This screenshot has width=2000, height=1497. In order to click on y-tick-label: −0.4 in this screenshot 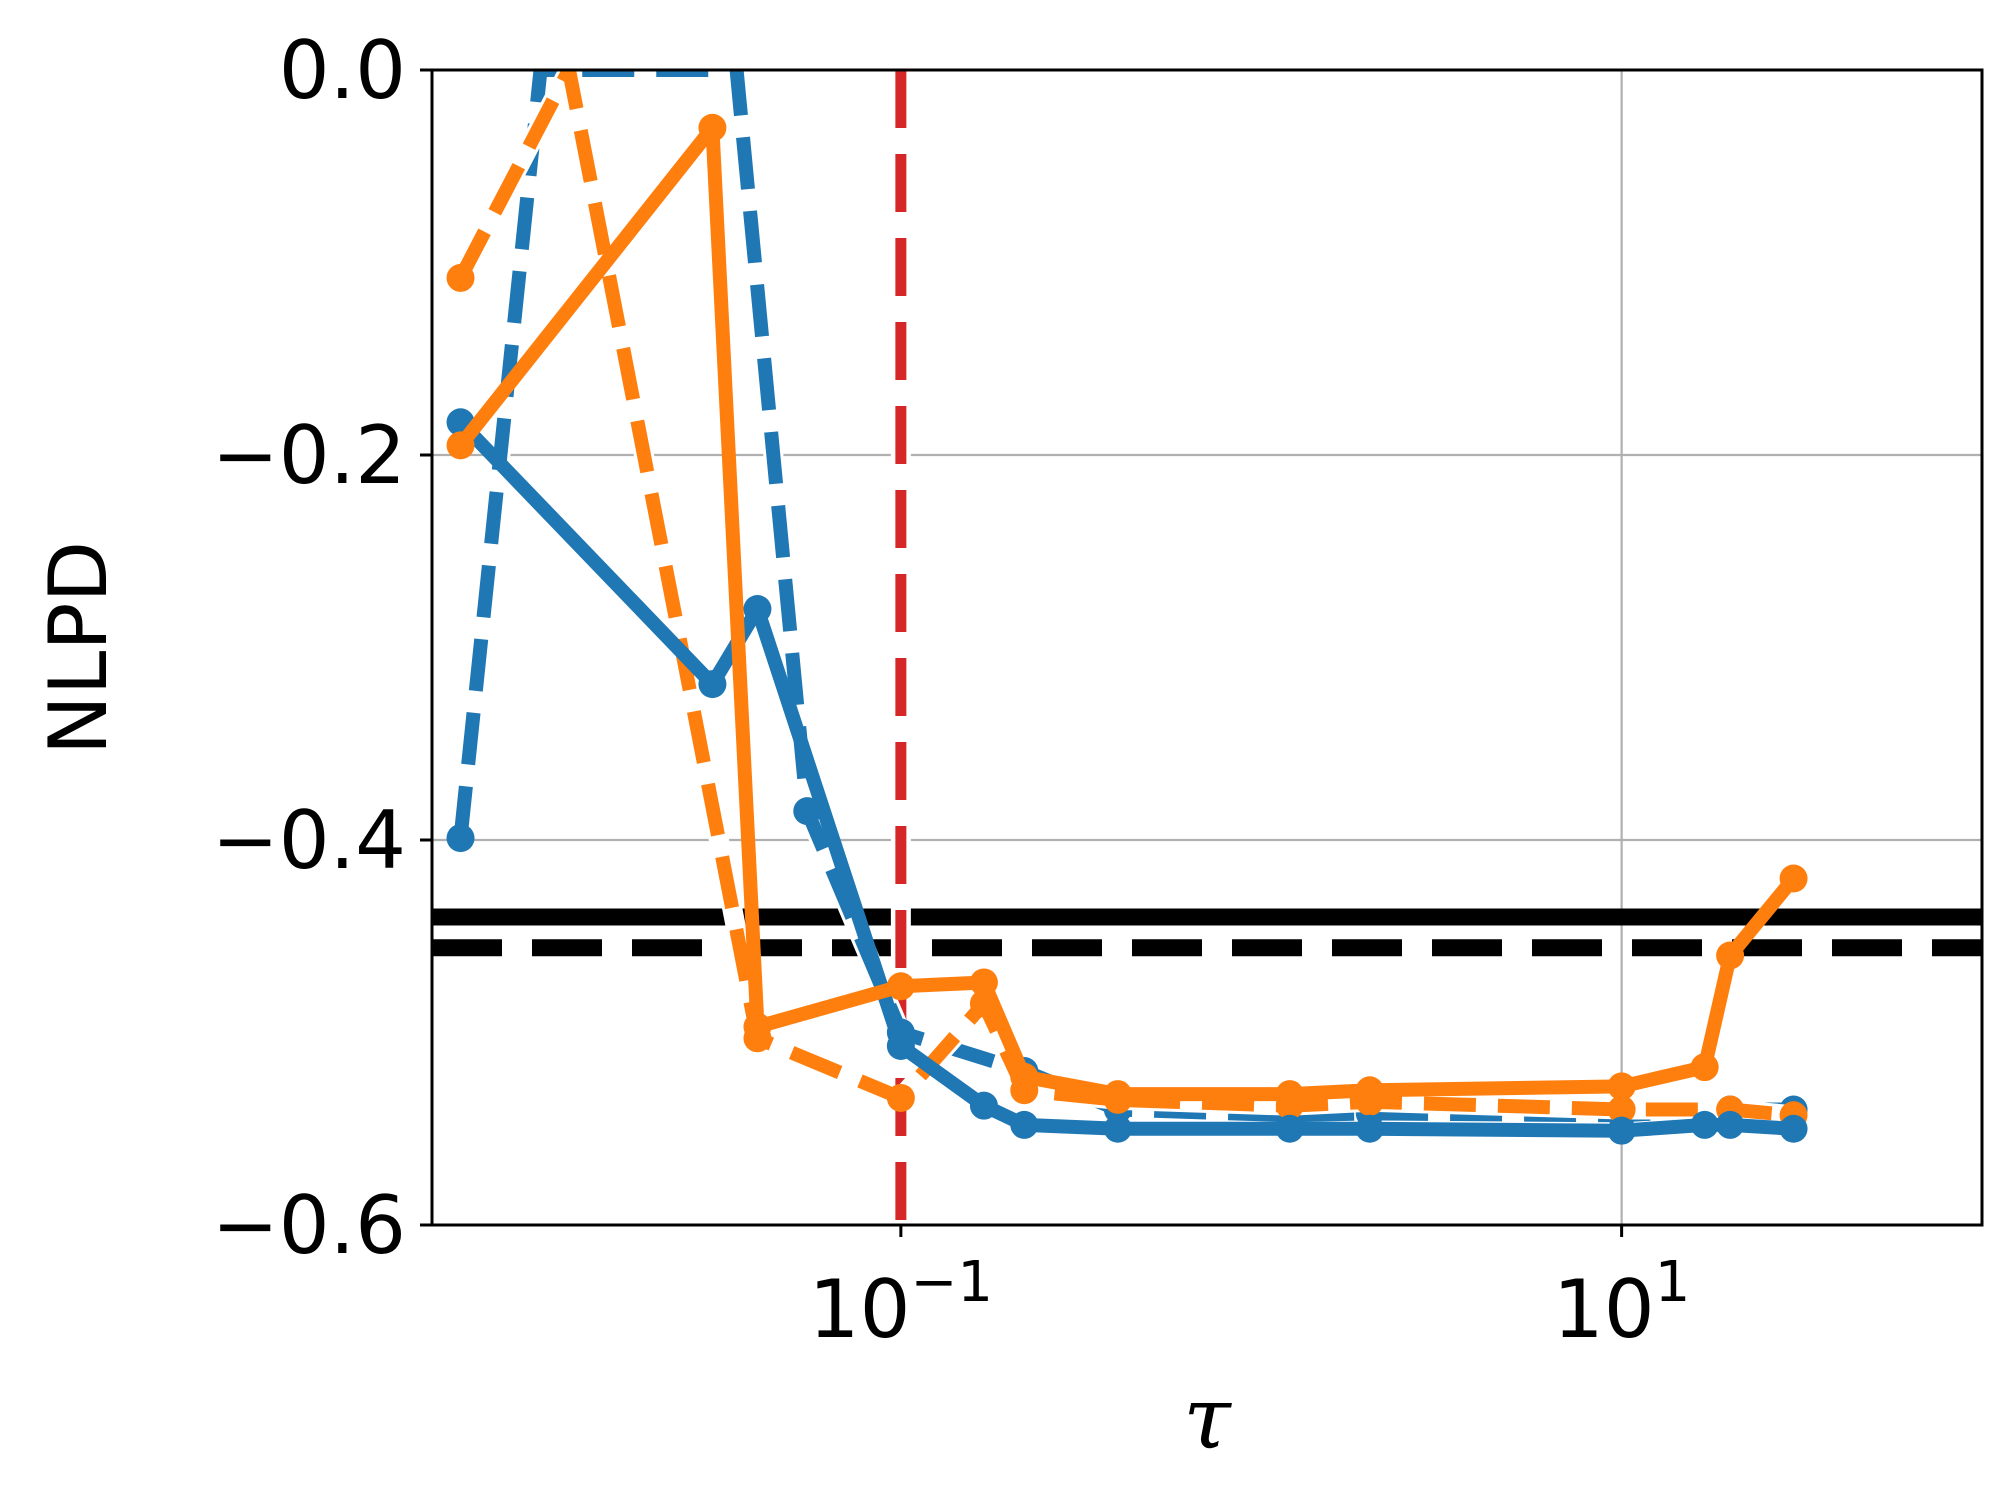, I will do `click(309, 840)`.